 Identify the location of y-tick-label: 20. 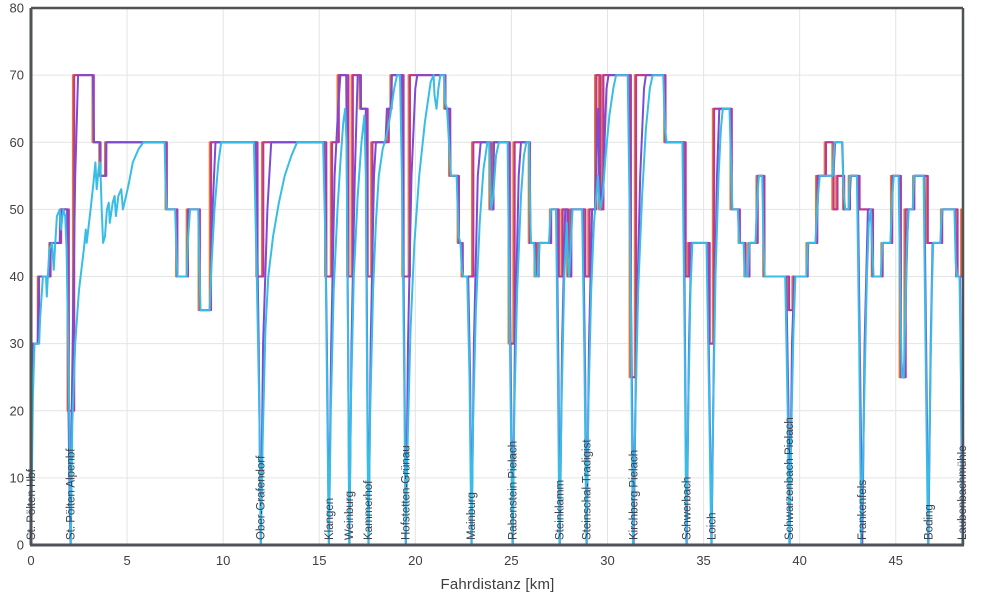
(17, 410).